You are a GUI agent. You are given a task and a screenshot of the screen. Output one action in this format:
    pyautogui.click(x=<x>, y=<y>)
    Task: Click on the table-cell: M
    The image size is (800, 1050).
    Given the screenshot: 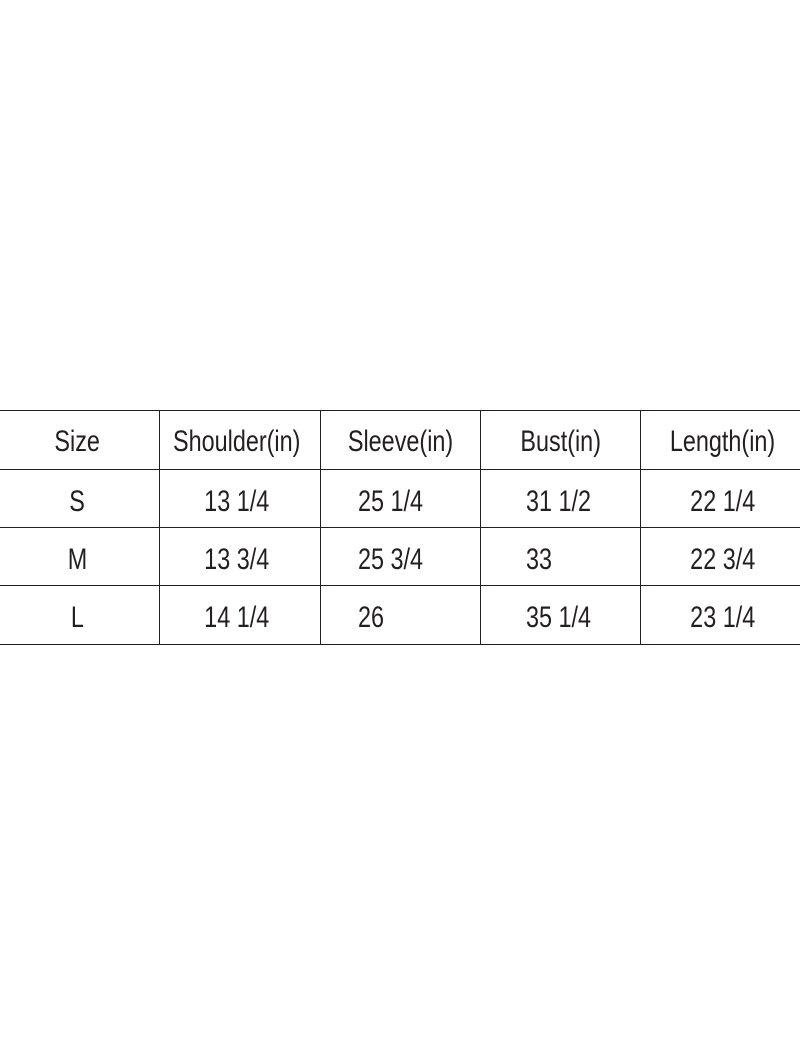 What is the action you would take?
    pyautogui.click(x=77, y=560)
    